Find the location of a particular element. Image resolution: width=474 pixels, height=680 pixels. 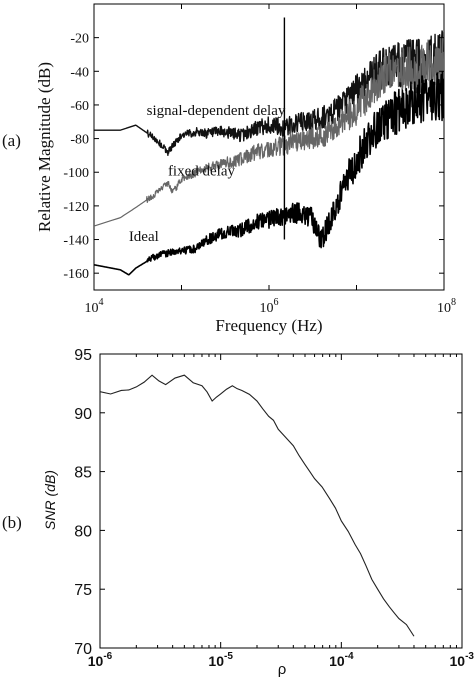

chart-b-y-tick-label: 85 is located at coordinates (83, 473).